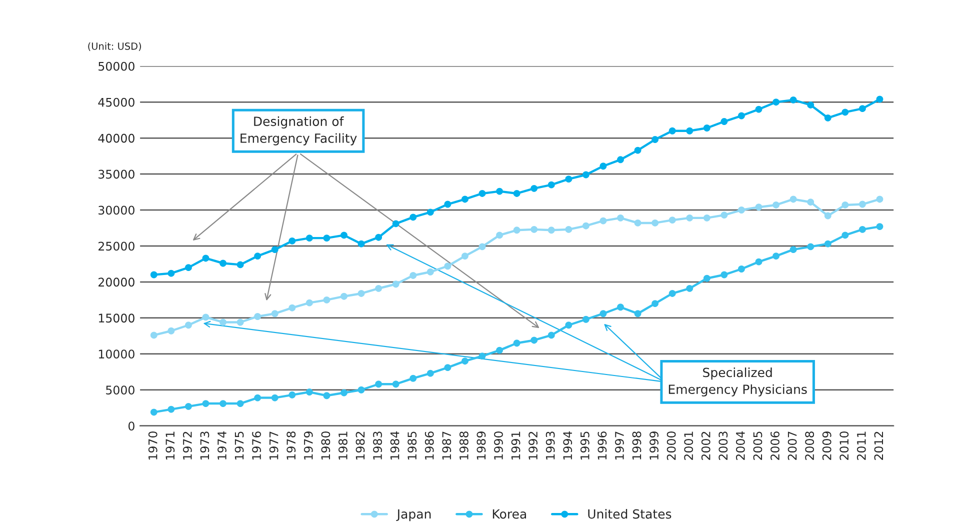  I want to click on x-tick-label: 1996, so click(602, 445).